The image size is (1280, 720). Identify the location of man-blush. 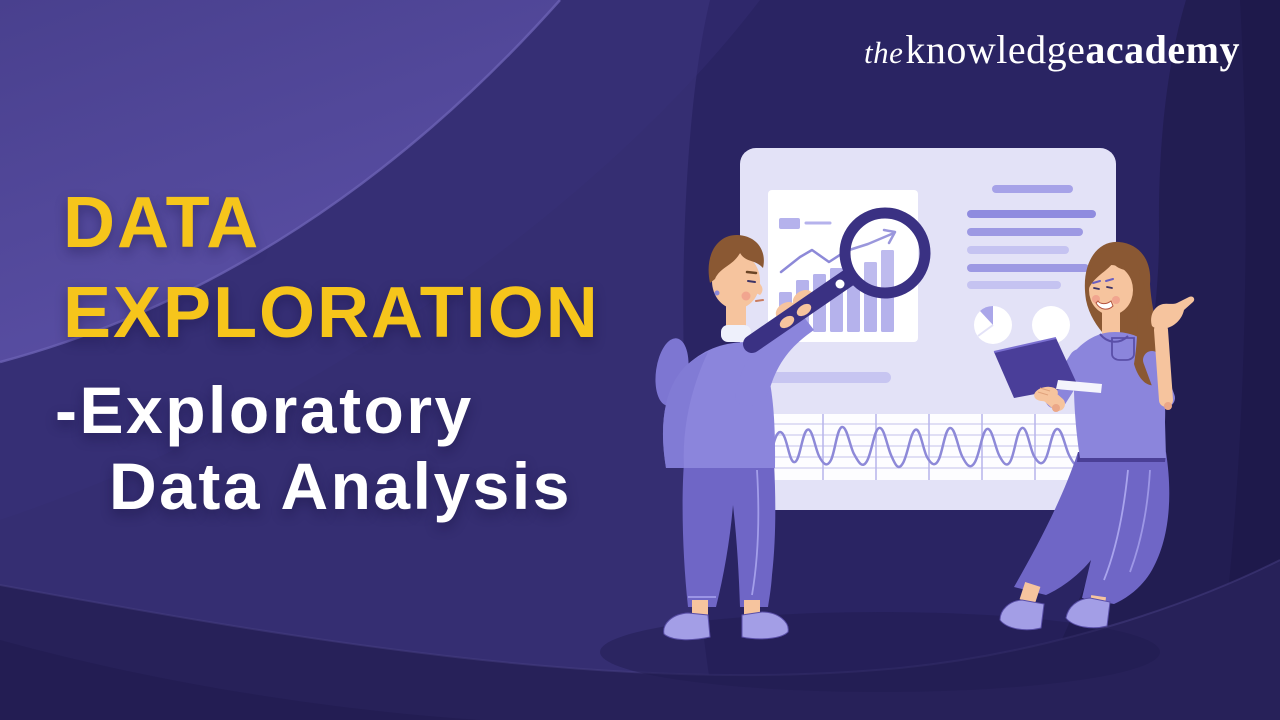
(746, 296).